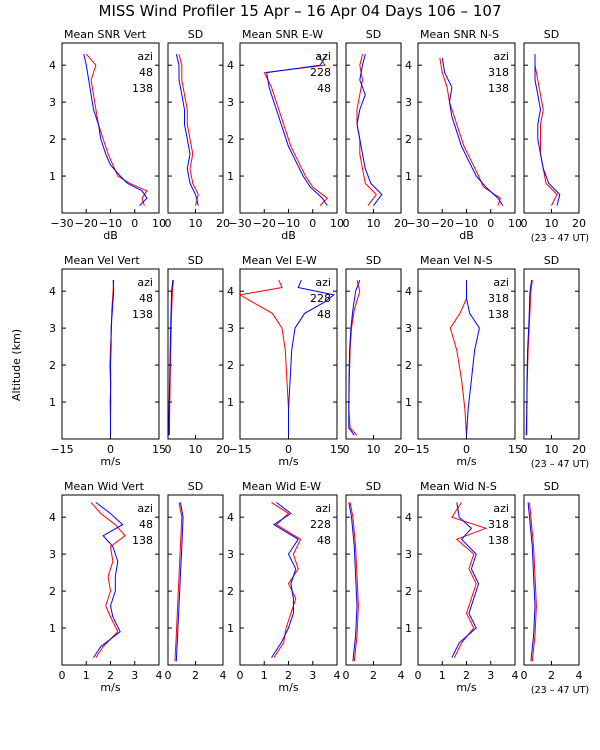 This screenshot has width=600, height=750. Describe the element at coordinates (337, 449) in the screenshot. I see `x-tick-label: 15` at that location.